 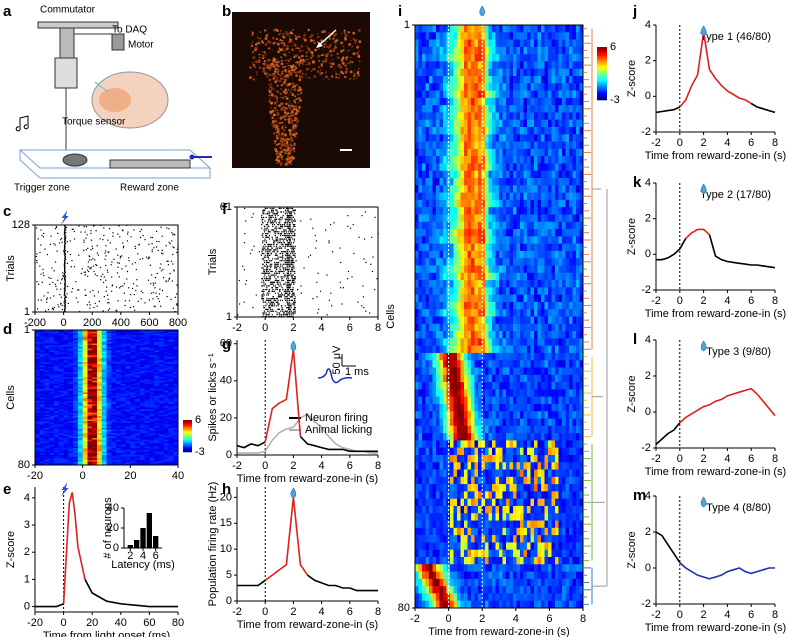 What do you see at coordinates (108, 528) in the screenshot?
I see `y-axis-label: # of neurons` at bounding box center [108, 528].